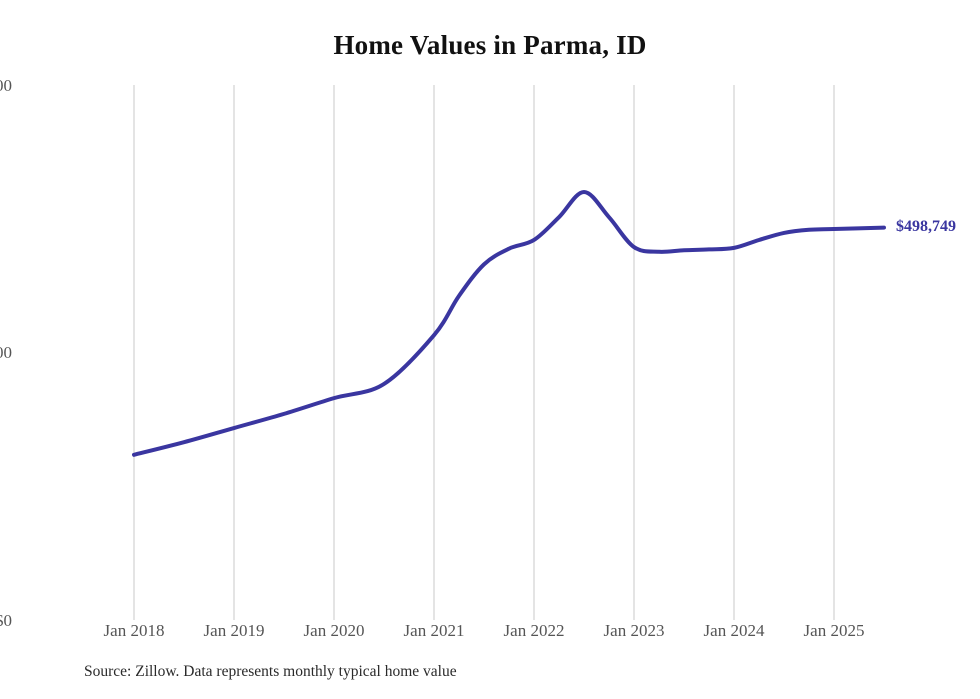  Describe the element at coordinates (6, 352) in the screenshot. I see `y-axis-tick-label-mid: $340,000` at that location.